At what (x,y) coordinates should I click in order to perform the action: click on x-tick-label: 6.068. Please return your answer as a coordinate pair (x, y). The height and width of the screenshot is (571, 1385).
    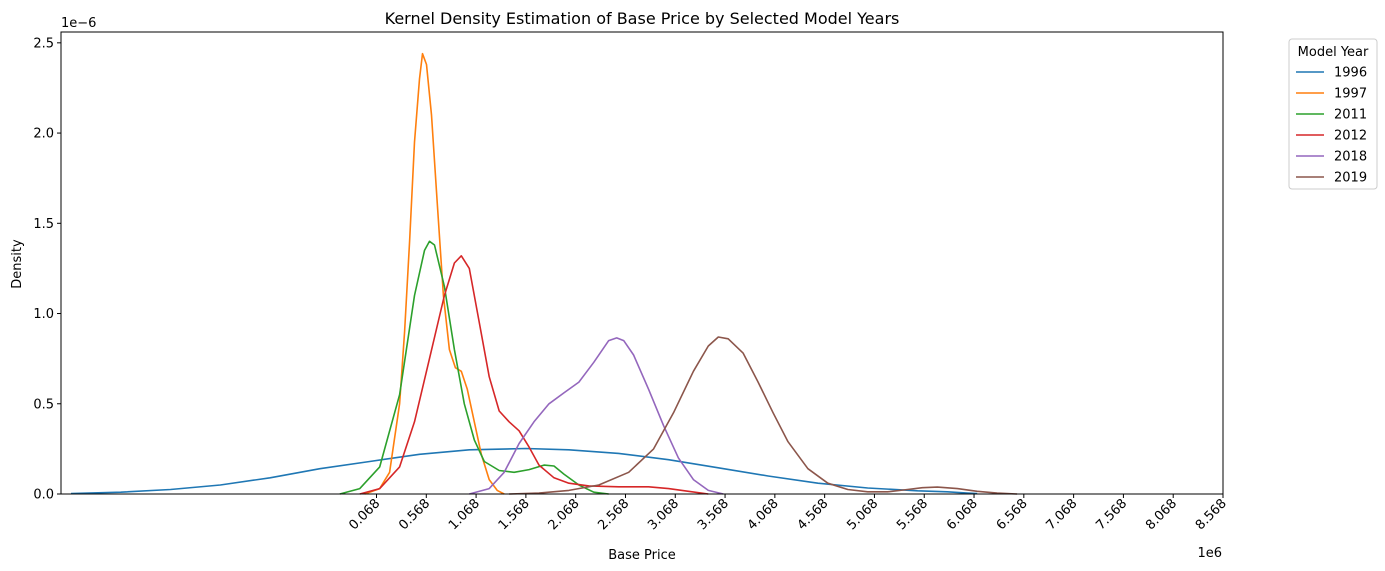
    Looking at the image, I should click on (962, 514).